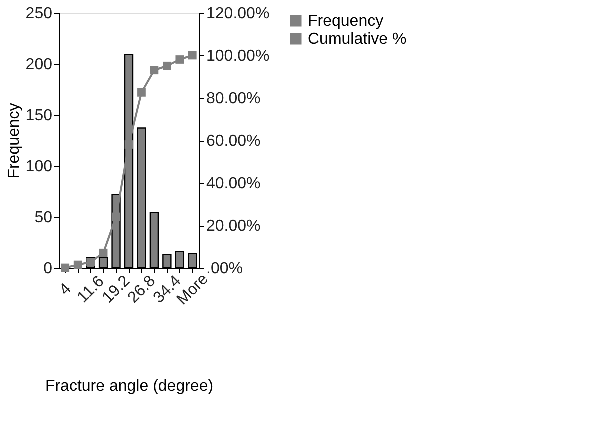 The width and height of the screenshot is (614, 421). Describe the element at coordinates (233, 226) in the screenshot. I see `y2-tick-label: 20.00%` at that location.